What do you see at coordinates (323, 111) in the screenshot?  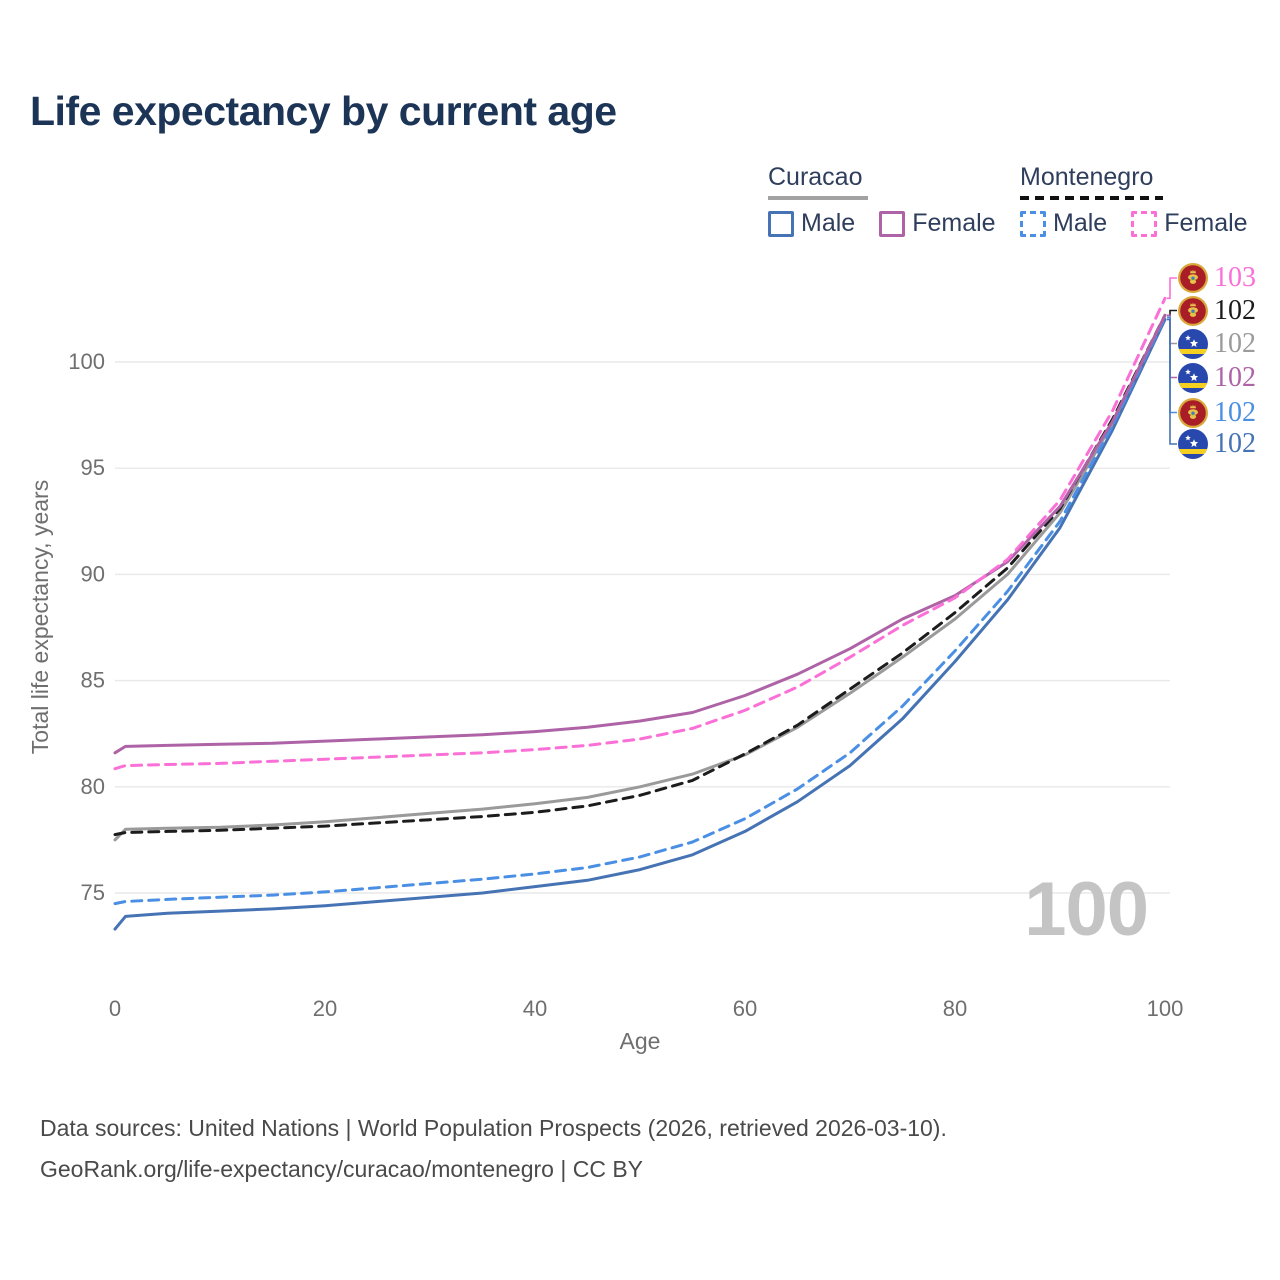 I see `page-title: Life expectancy by current age` at bounding box center [323, 111].